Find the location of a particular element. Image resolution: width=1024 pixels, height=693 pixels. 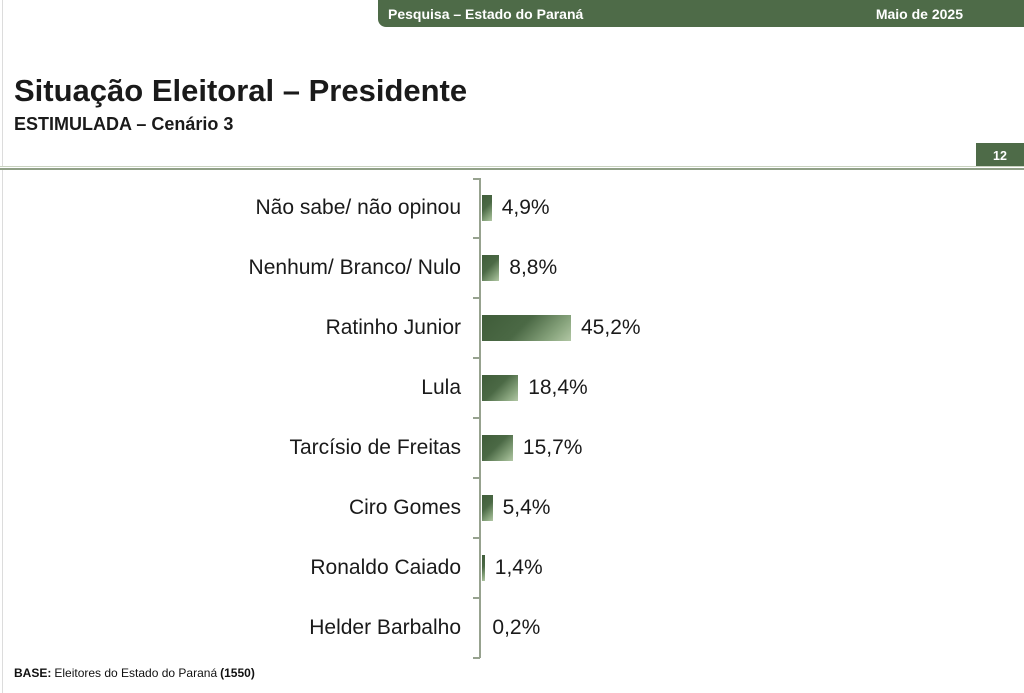

page-subtitle: ESTIMULADA – Cenário 3 is located at coordinates (124, 124).